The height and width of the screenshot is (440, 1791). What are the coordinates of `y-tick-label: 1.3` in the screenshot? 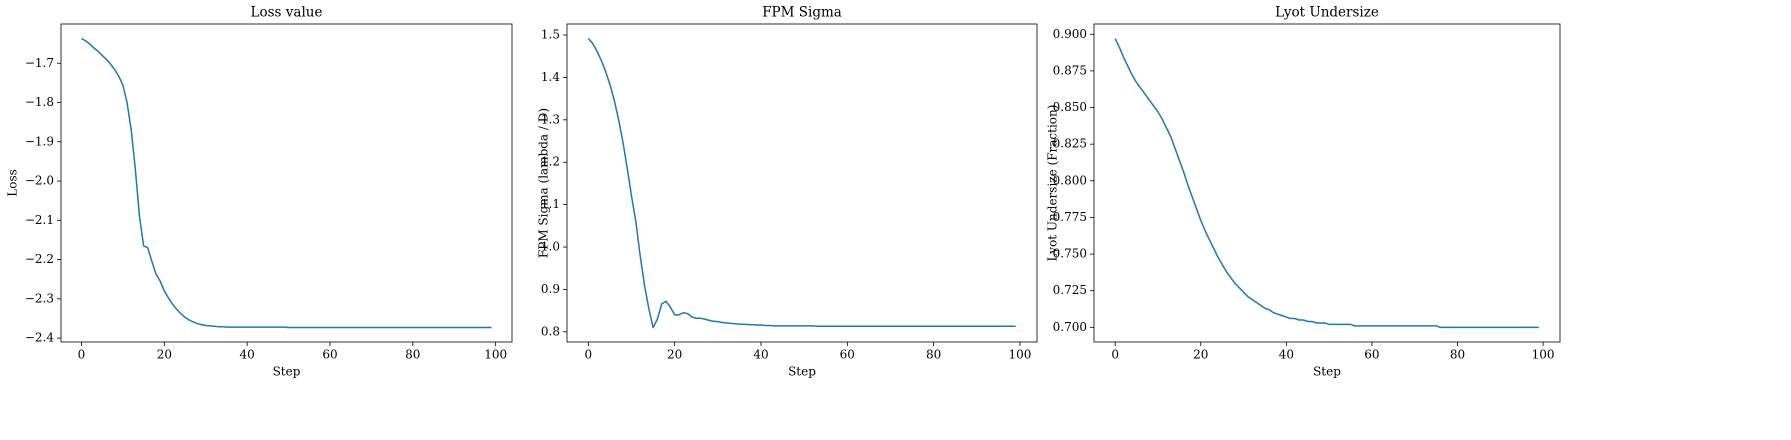 It's located at (550, 119).